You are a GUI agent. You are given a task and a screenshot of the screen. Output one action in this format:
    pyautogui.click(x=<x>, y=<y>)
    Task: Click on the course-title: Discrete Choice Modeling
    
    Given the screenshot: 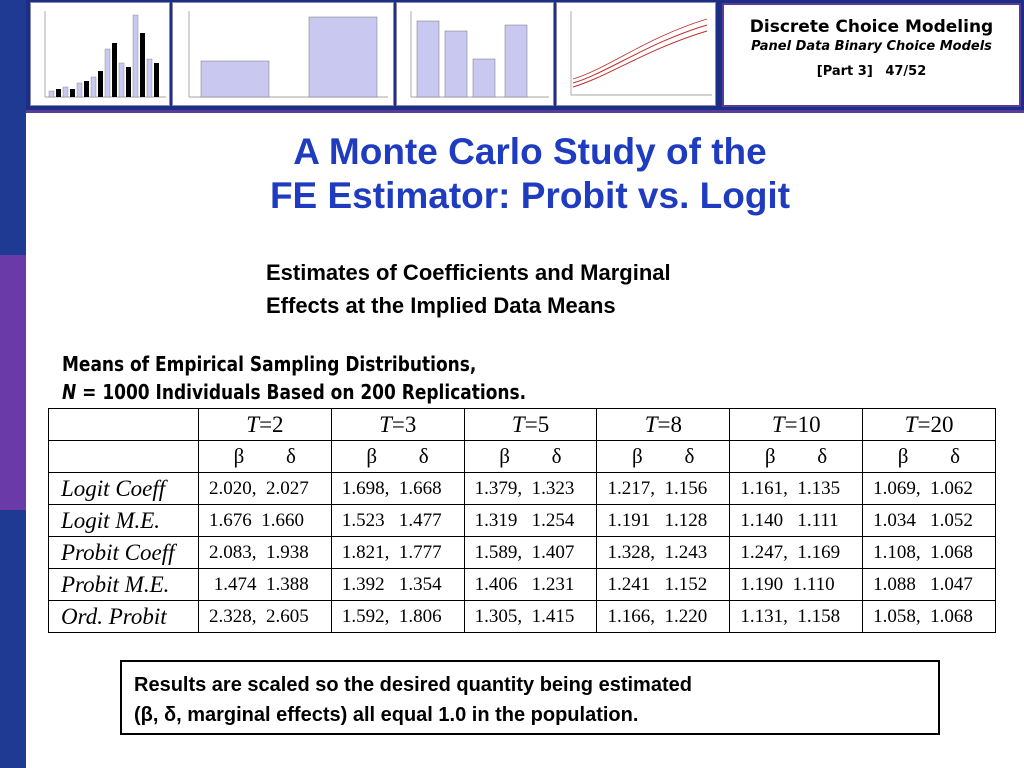 What is the action you would take?
    pyautogui.click(x=871, y=27)
    